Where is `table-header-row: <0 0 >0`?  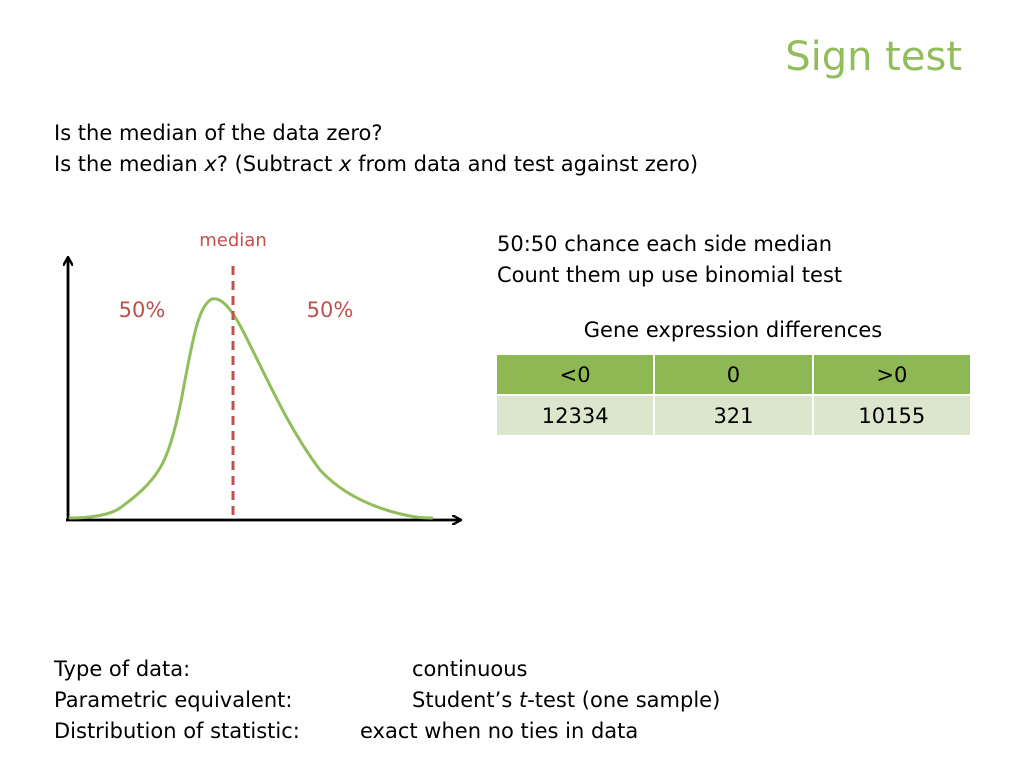
table-header-row: <0 0 >0 is located at coordinates (733, 374).